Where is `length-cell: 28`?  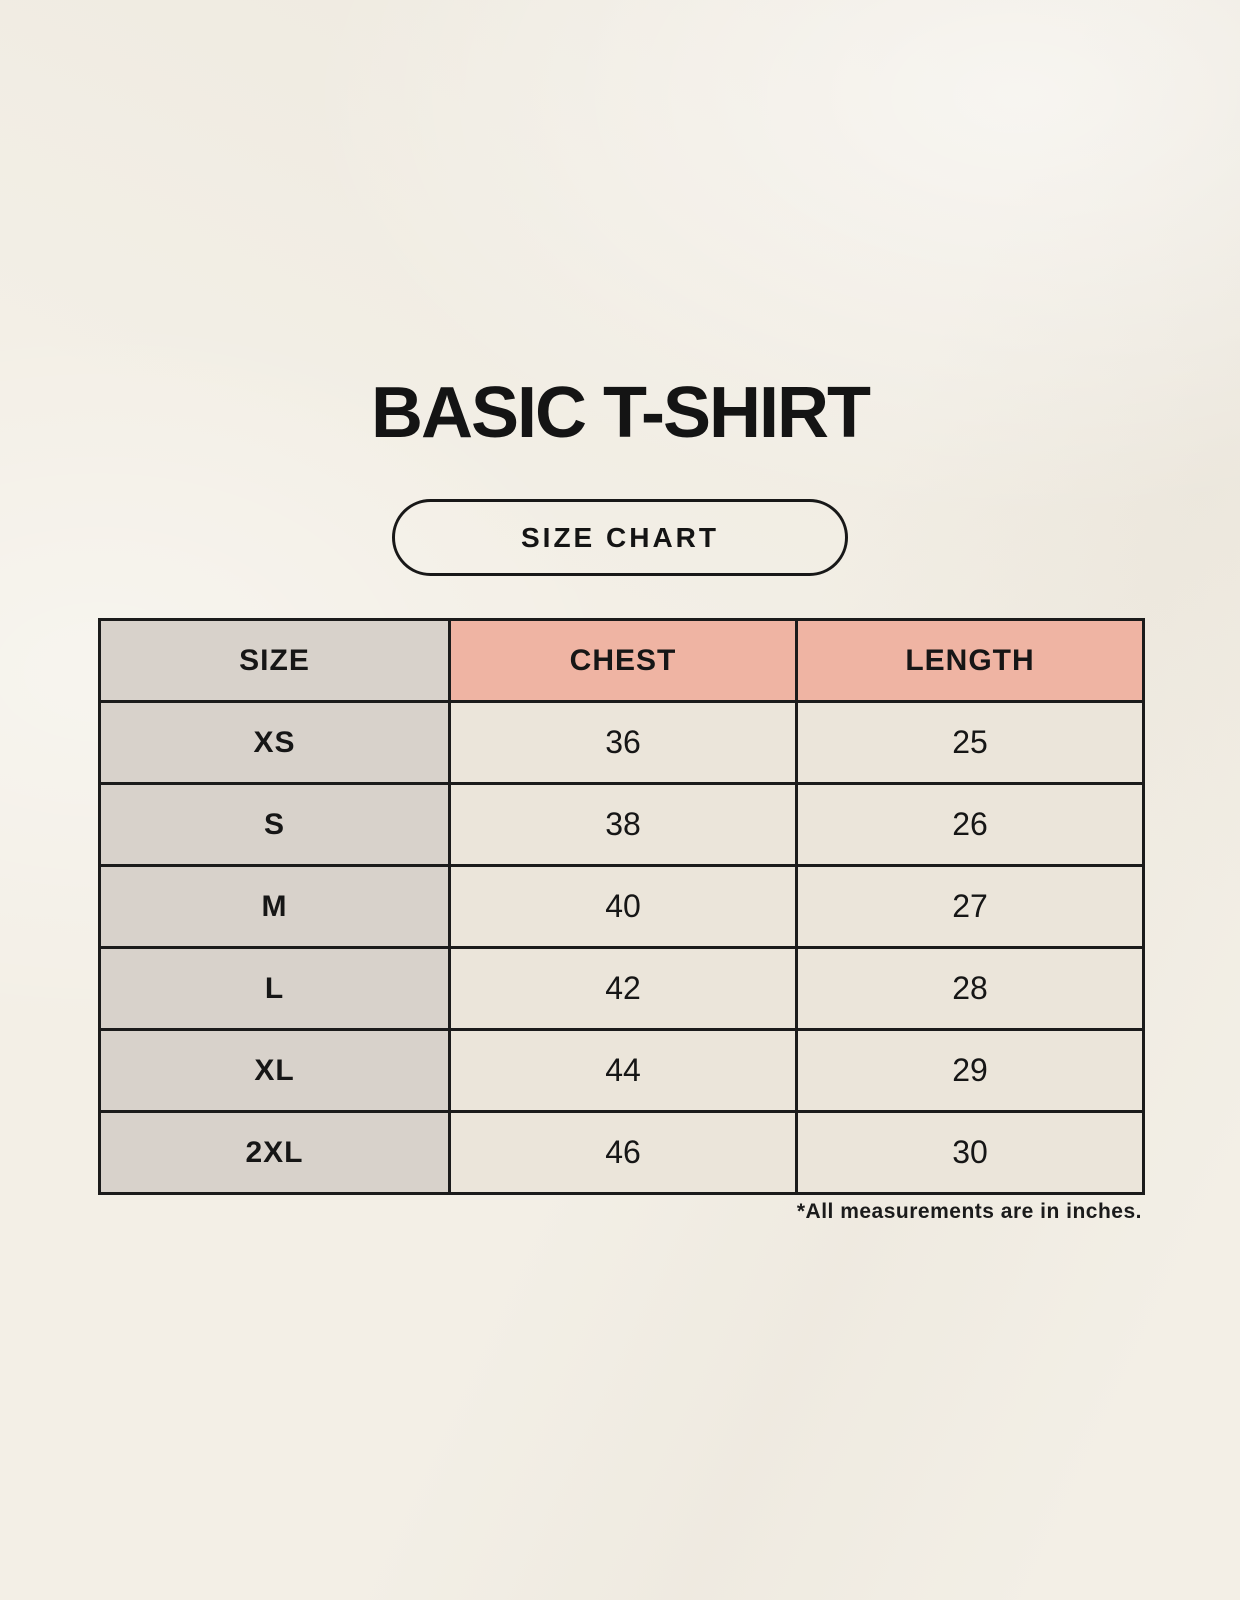 length-cell: 28 is located at coordinates (970, 988).